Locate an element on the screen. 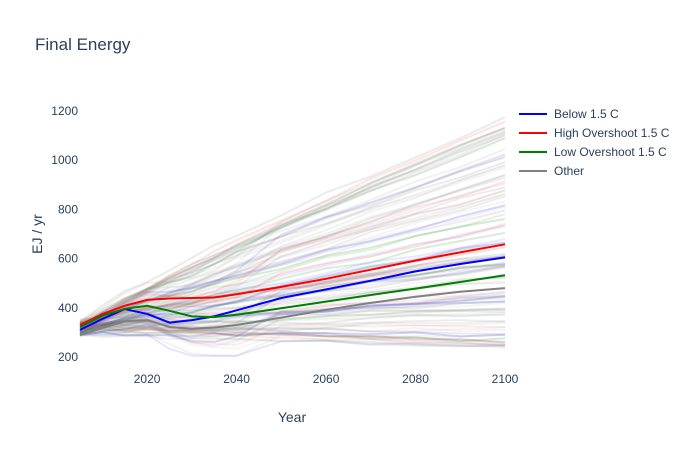  series-line-below-1-5-c is located at coordinates (292, 293).